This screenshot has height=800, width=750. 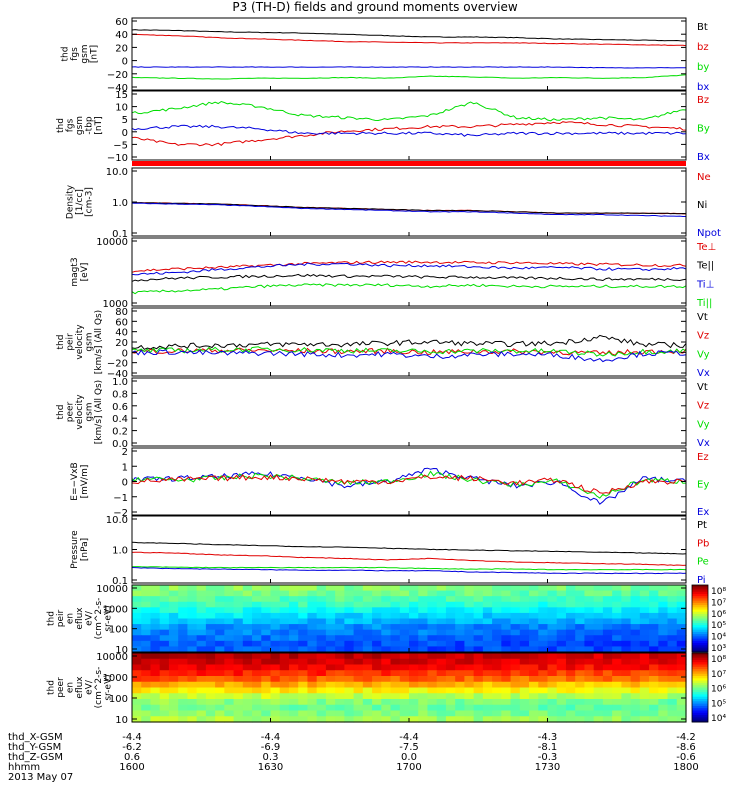 What do you see at coordinates (80, 342) in the screenshot?
I see `peir_velocity-ylabel: velocity` at bounding box center [80, 342].